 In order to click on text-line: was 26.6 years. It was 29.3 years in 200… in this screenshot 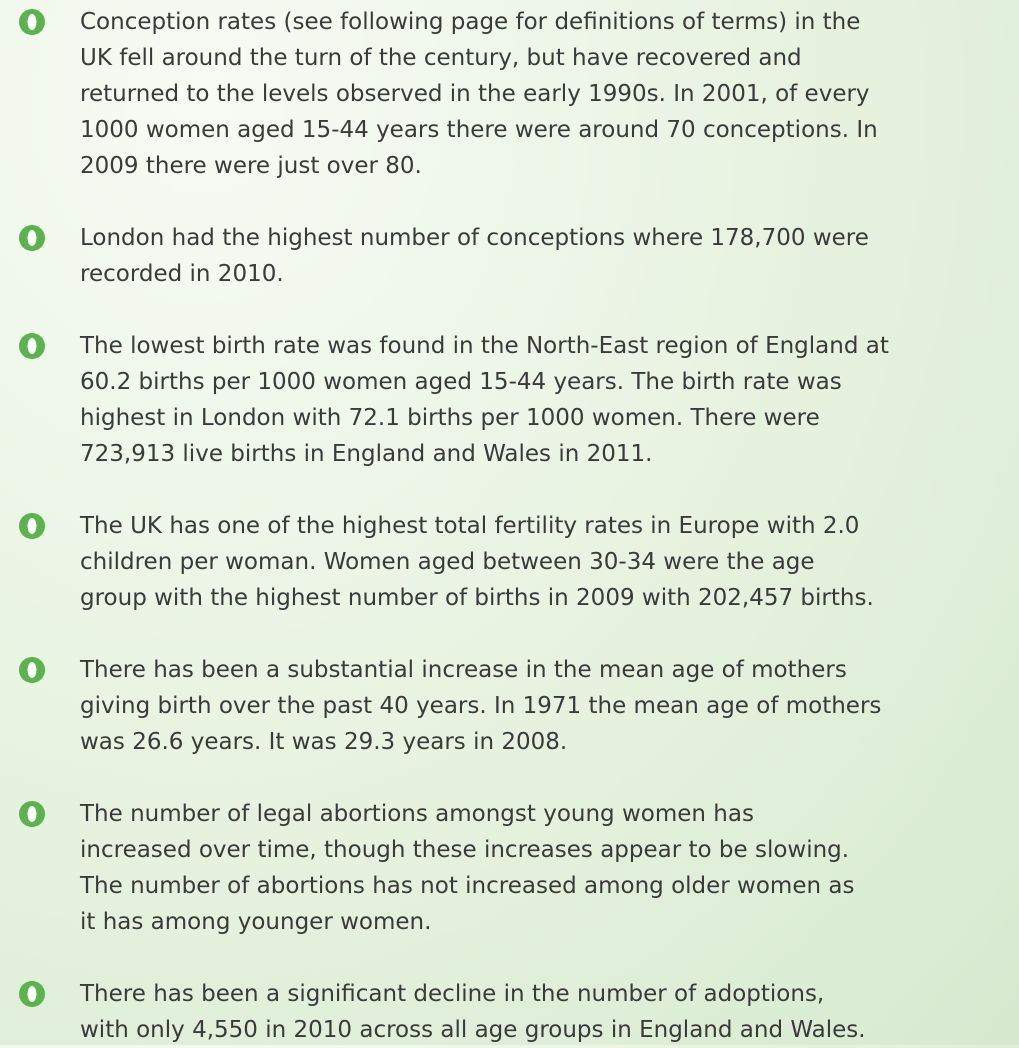, I will do `click(324, 742)`.